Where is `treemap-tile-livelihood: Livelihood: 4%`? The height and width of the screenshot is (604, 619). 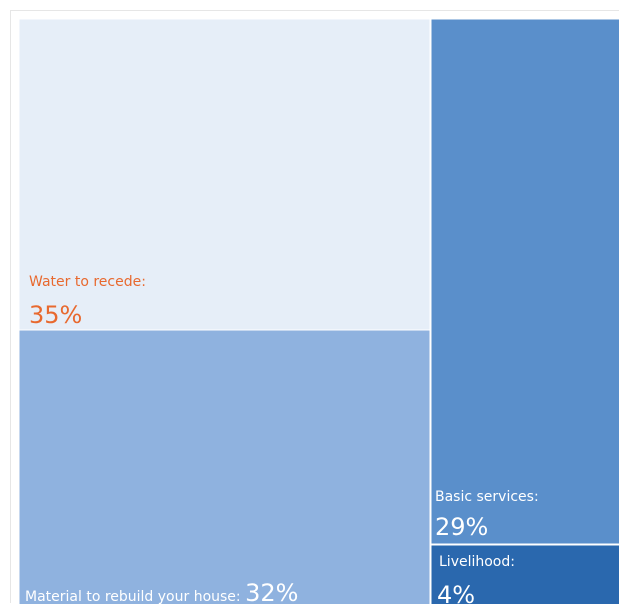
treemap-tile-livelihood: Livelihood: 4% is located at coordinates (524, 574).